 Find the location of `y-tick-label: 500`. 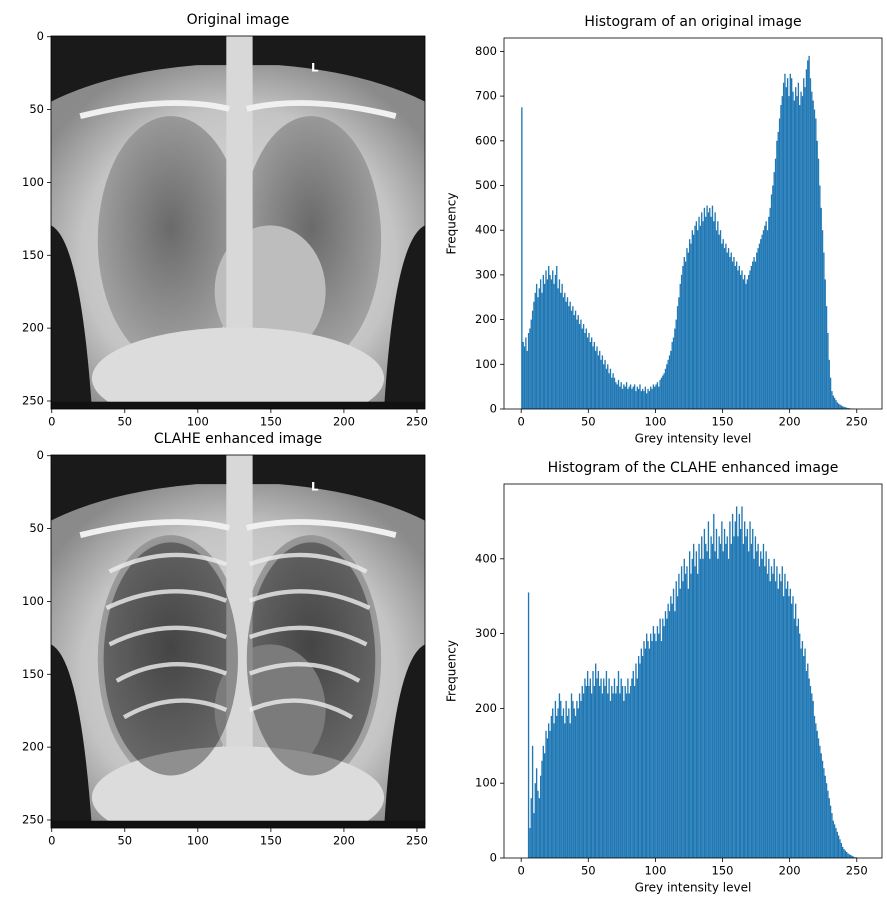

y-tick-label: 500 is located at coordinates (486, 185).